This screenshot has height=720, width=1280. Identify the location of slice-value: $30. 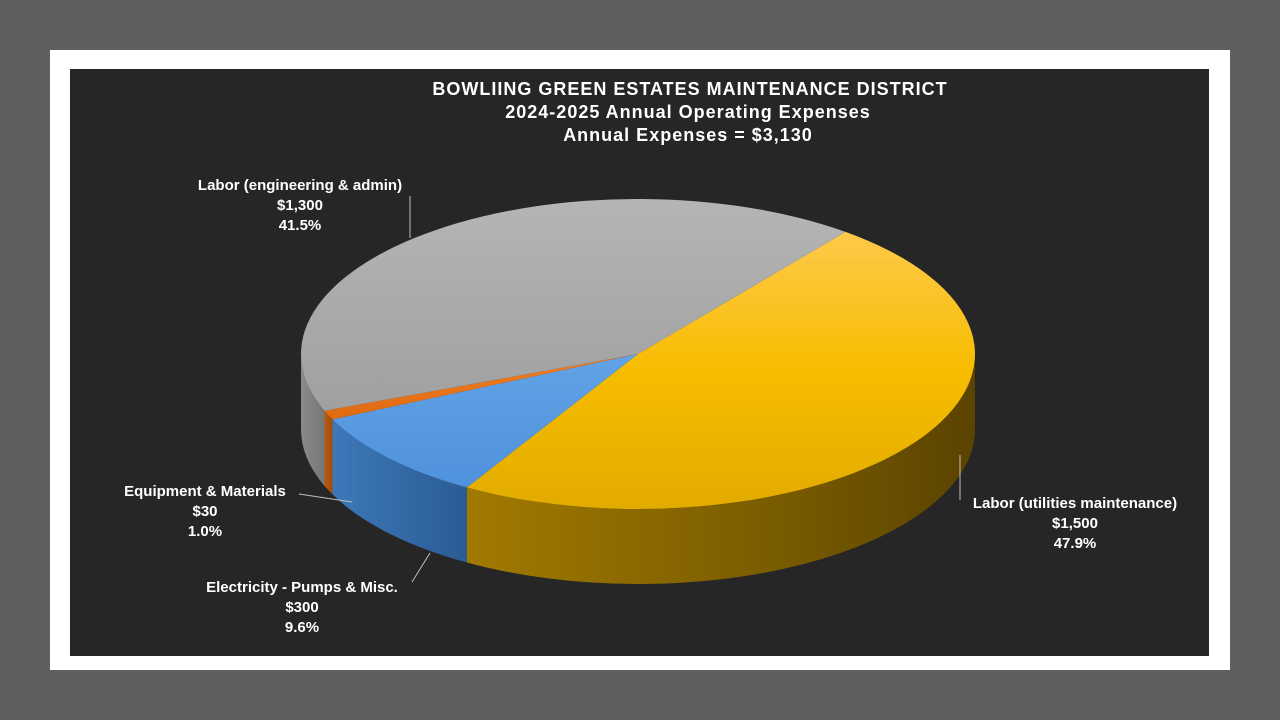
(204, 511).